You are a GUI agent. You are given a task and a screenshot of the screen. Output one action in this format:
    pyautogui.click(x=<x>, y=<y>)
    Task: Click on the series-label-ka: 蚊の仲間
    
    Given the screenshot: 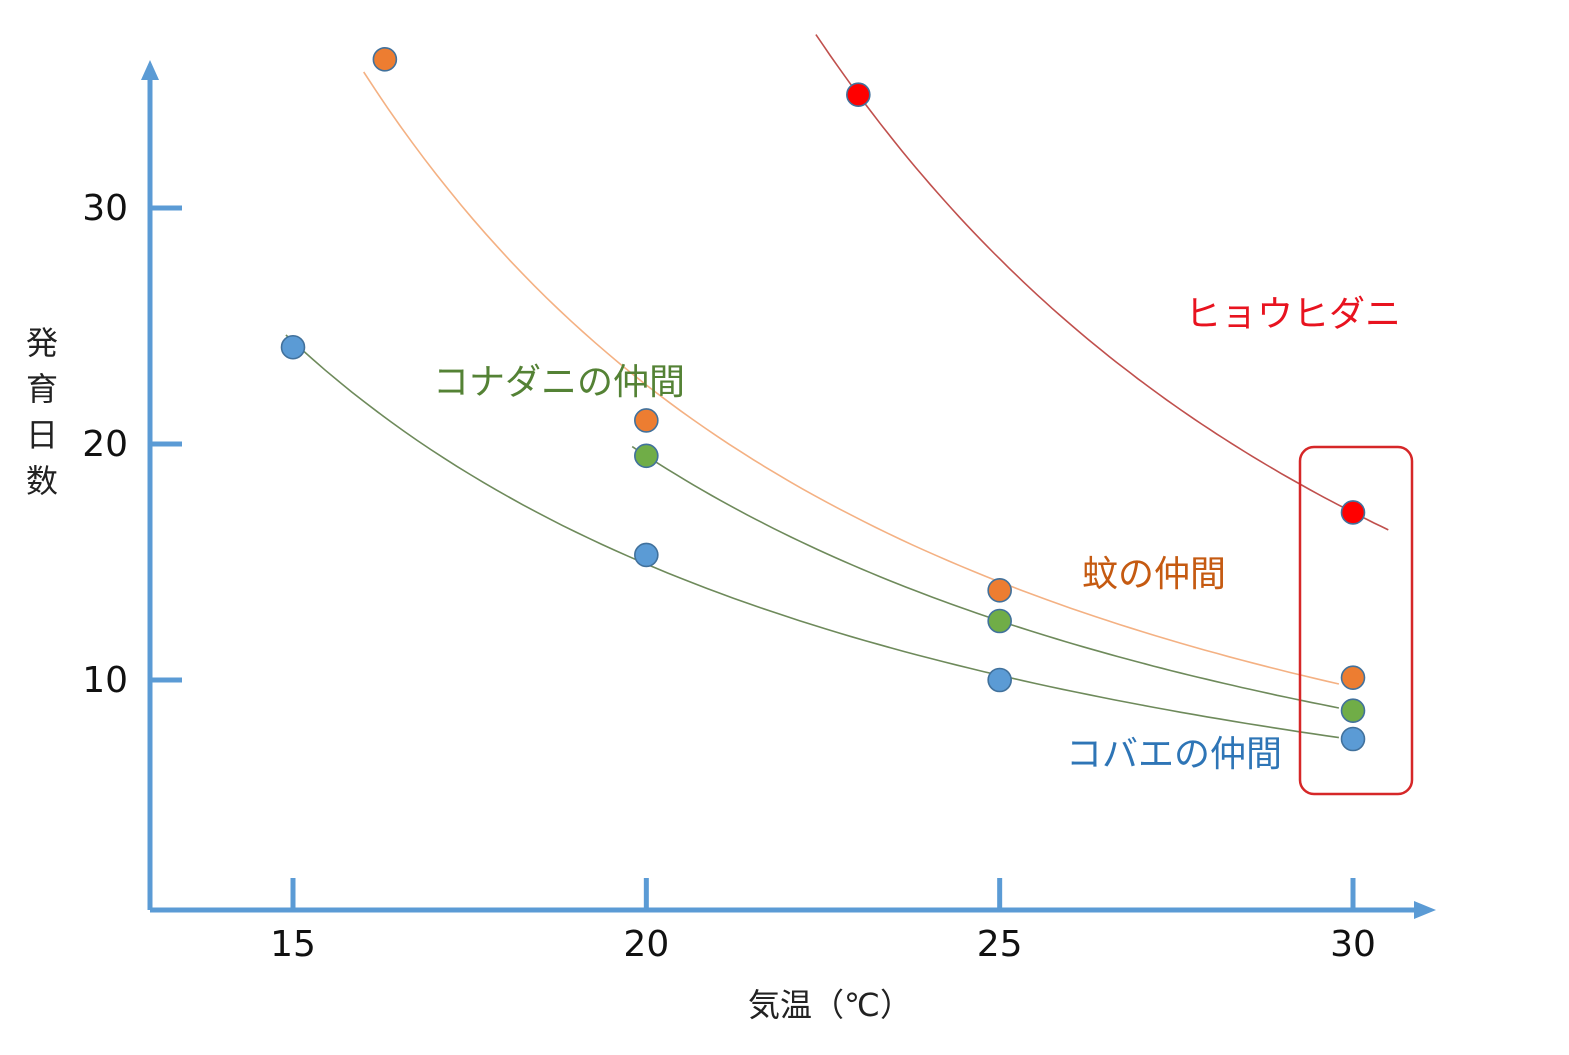 What is the action you would take?
    pyautogui.click(x=1154, y=574)
    